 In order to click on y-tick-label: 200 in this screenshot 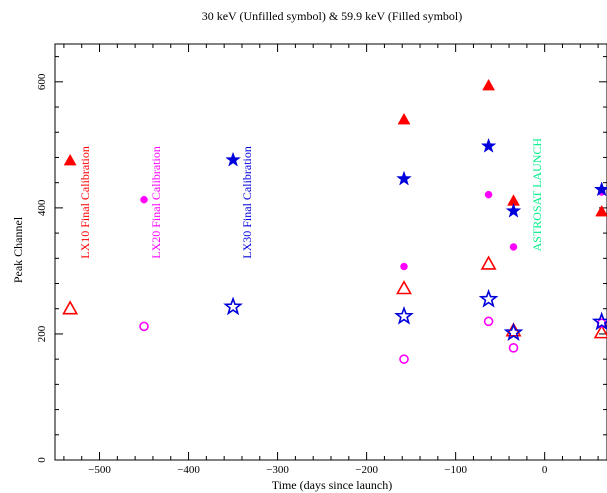, I will do `click(42, 333)`.